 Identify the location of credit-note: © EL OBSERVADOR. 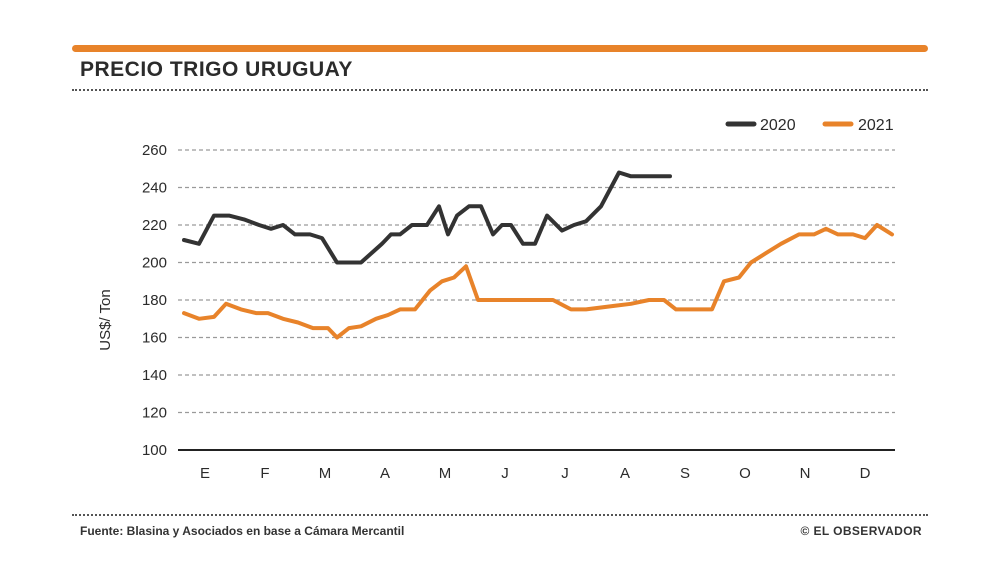
(861, 531).